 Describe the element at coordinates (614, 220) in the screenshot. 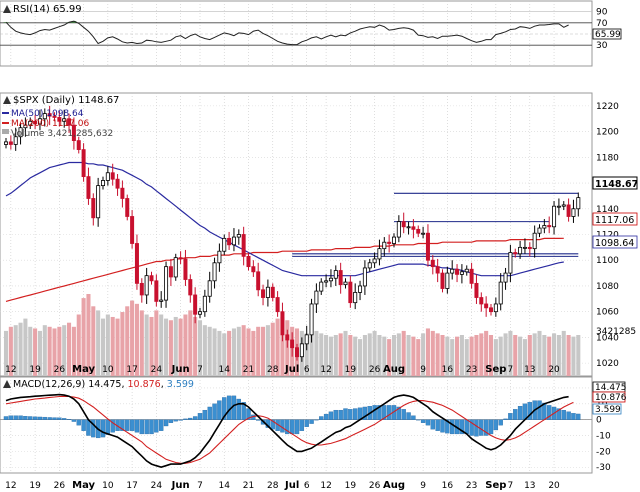

I see `ma200-value-tag: 1117.06` at that location.